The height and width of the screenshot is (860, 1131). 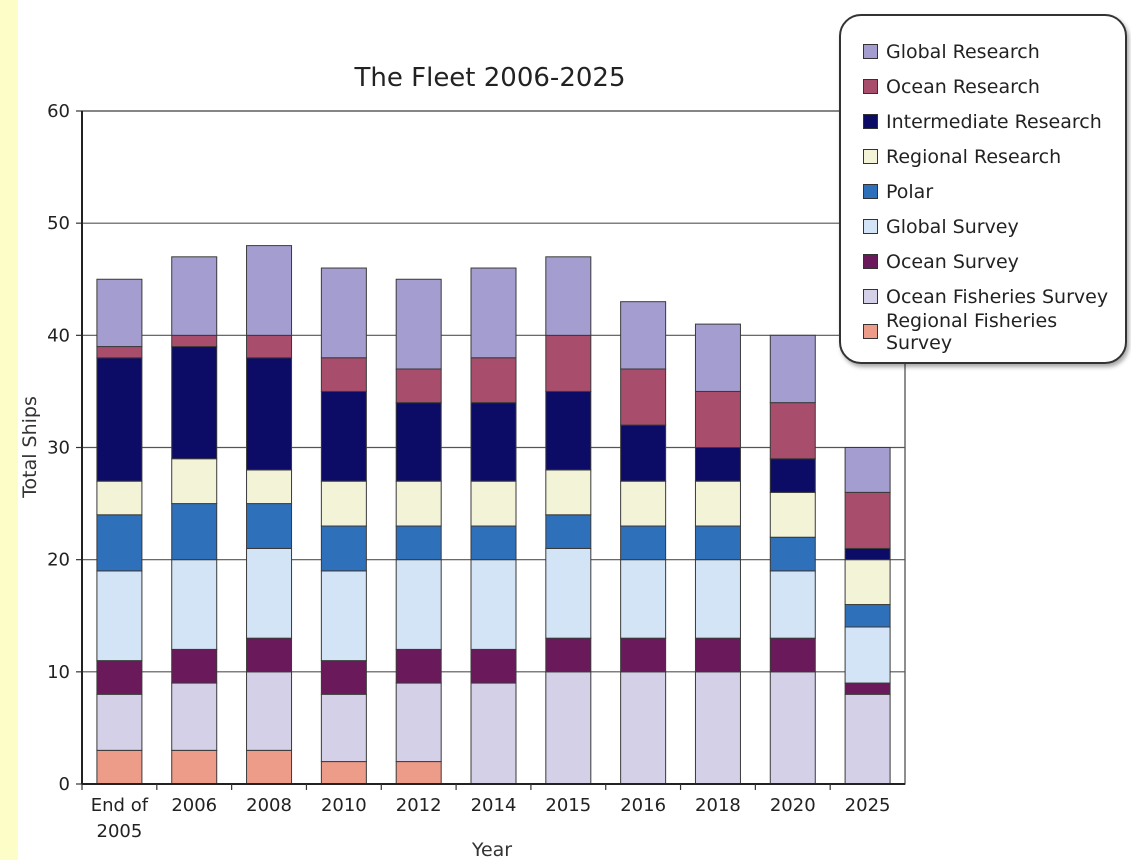 I want to click on legend-item: Regional Research, so click(x=994, y=156).